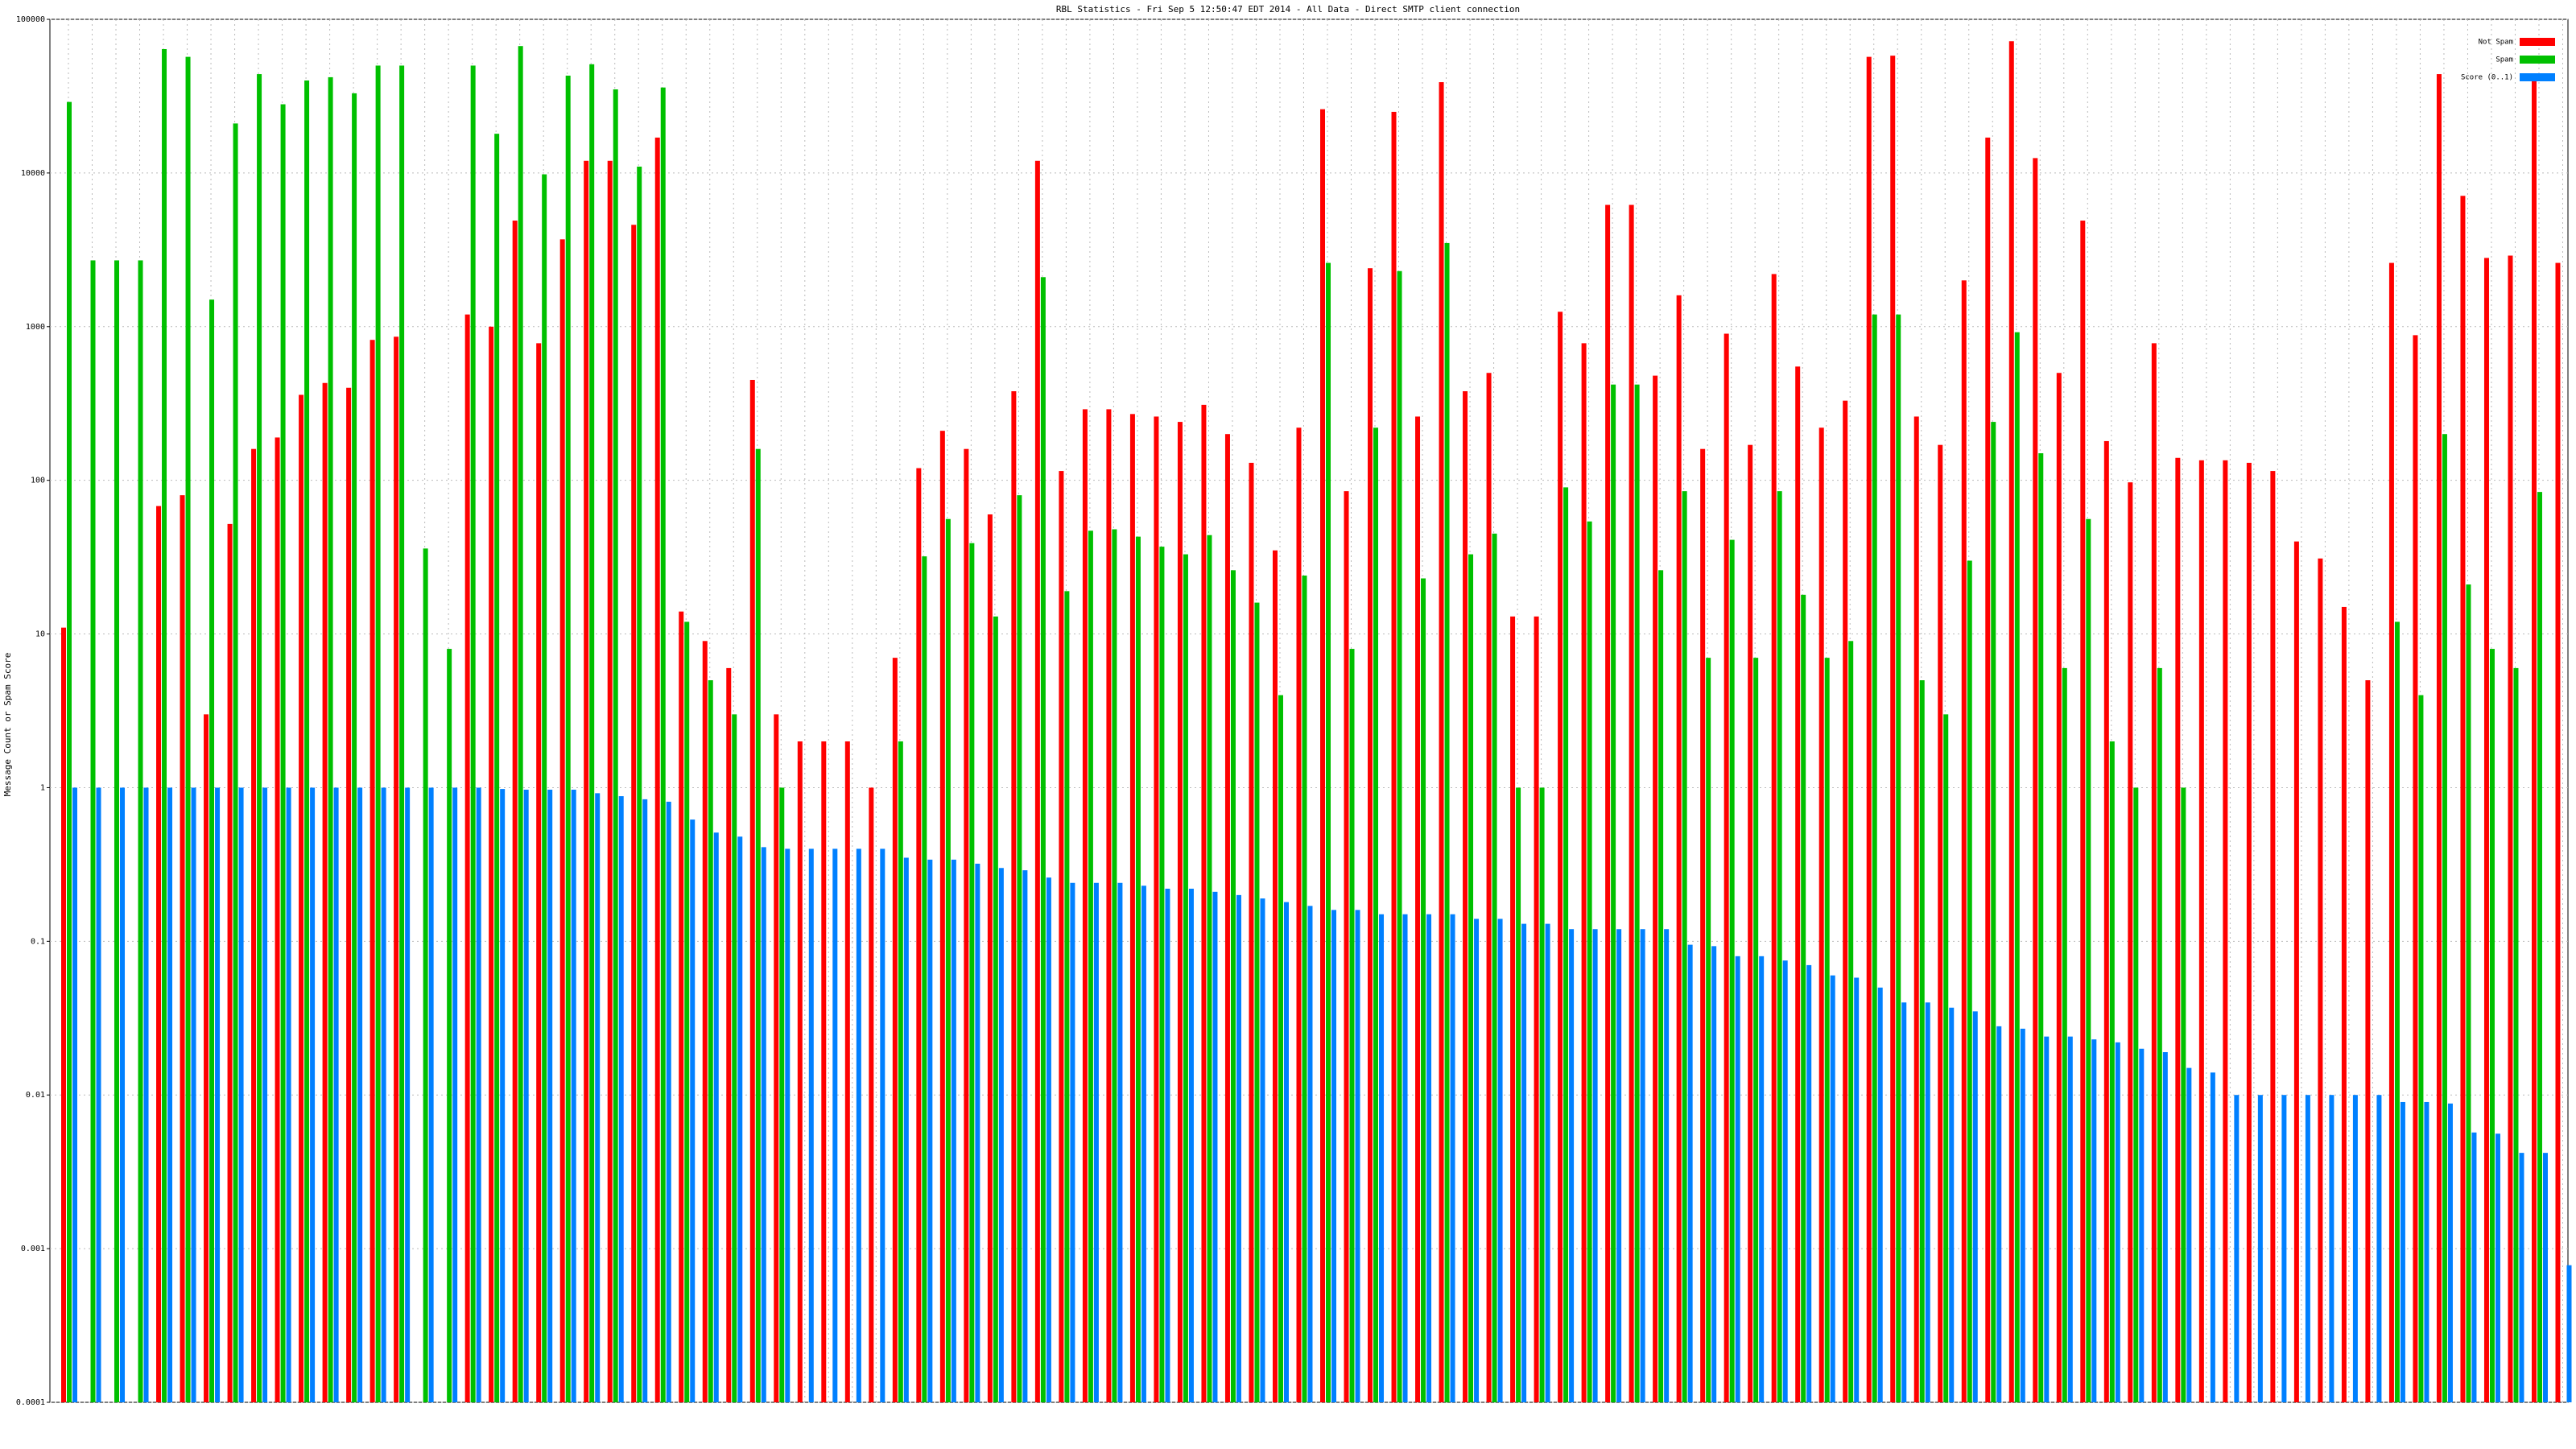 Image resolution: width=2576 pixels, height=1449 pixels. What do you see at coordinates (33, 1249) in the screenshot?
I see `y-tick-label: 0.001` at bounding box center [33, 1249].